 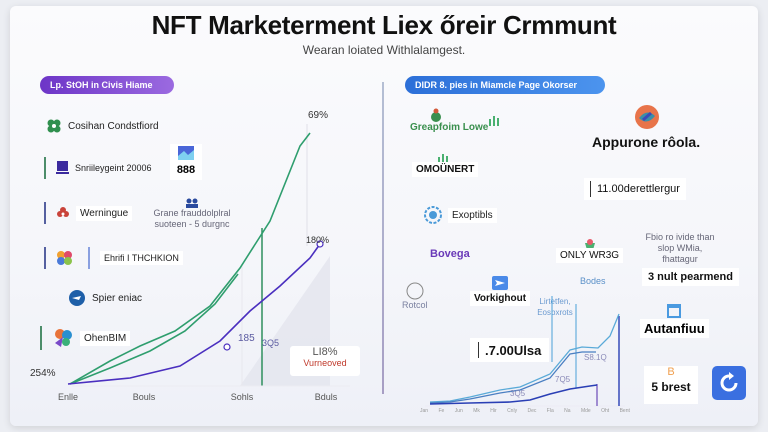 I want to click on feature-3-label: 5 brest, so click(x=671, y=387).